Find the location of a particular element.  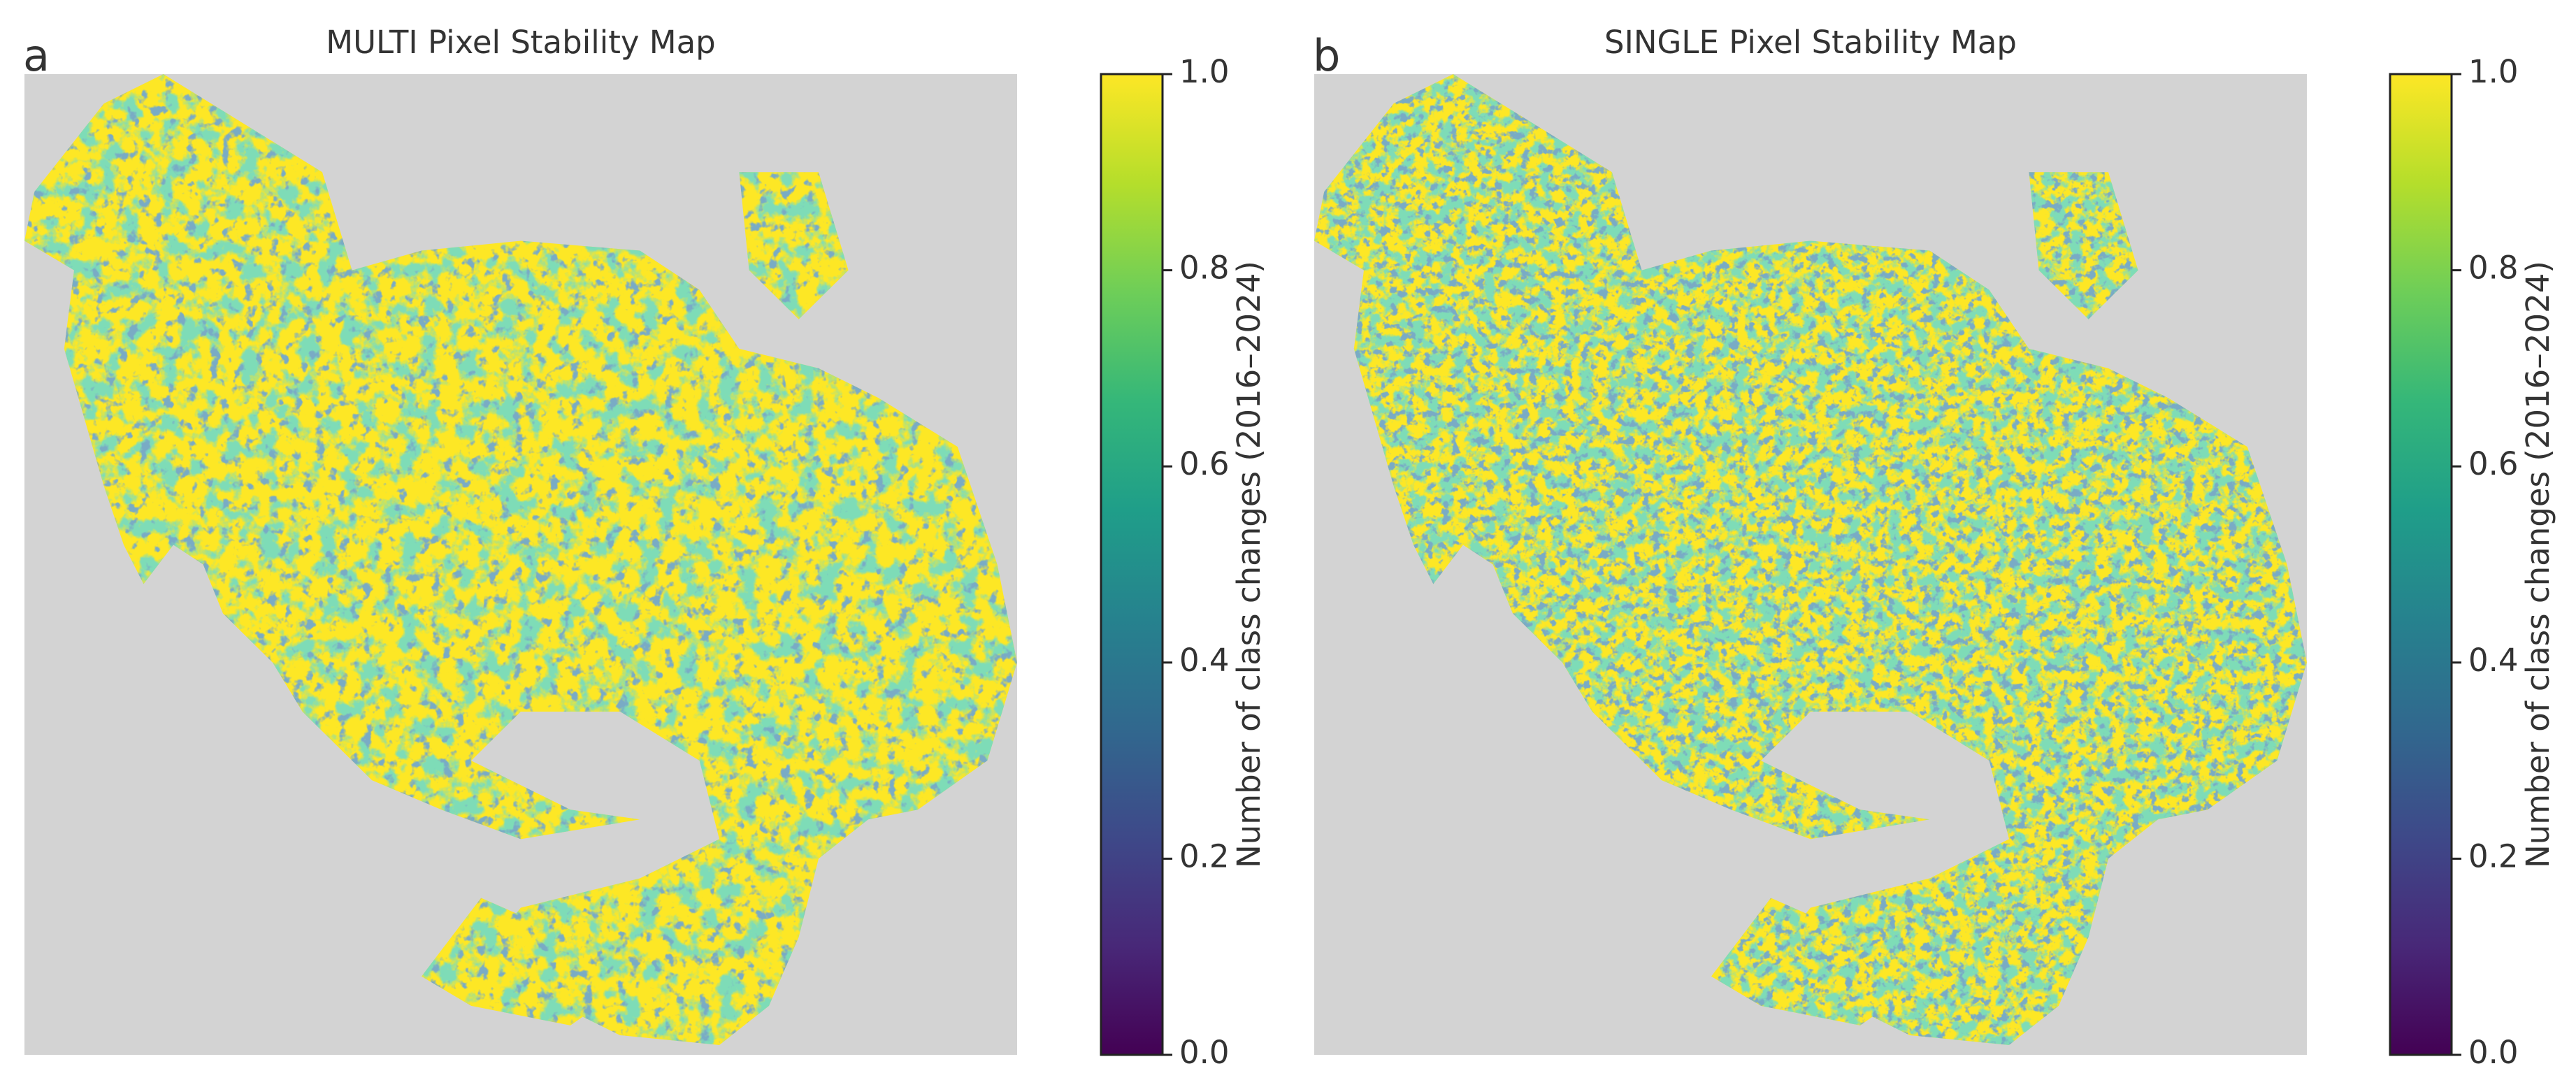

panel-label: a is located at coordinates (36, 55).